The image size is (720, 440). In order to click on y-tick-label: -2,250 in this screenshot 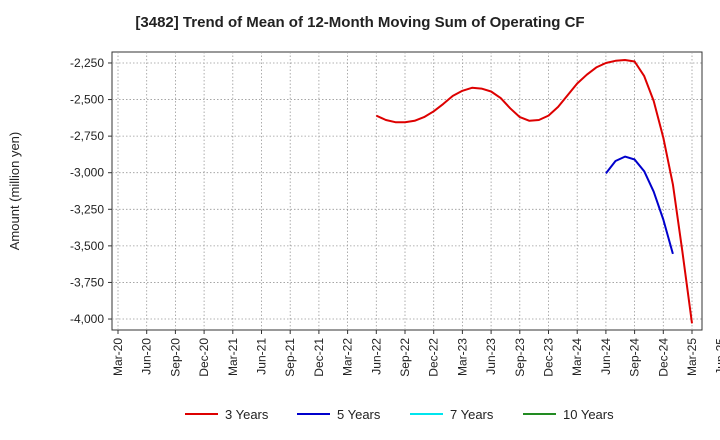, I will do `click(87, 63)`.